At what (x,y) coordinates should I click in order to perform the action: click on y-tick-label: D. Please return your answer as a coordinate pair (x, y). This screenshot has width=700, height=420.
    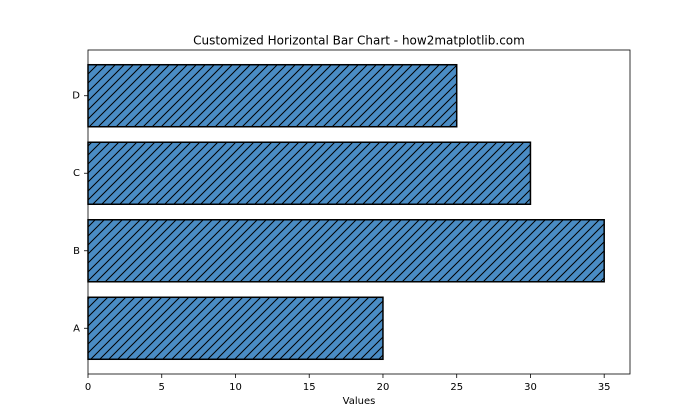
    Looking at the image, I should click on (76, 96).